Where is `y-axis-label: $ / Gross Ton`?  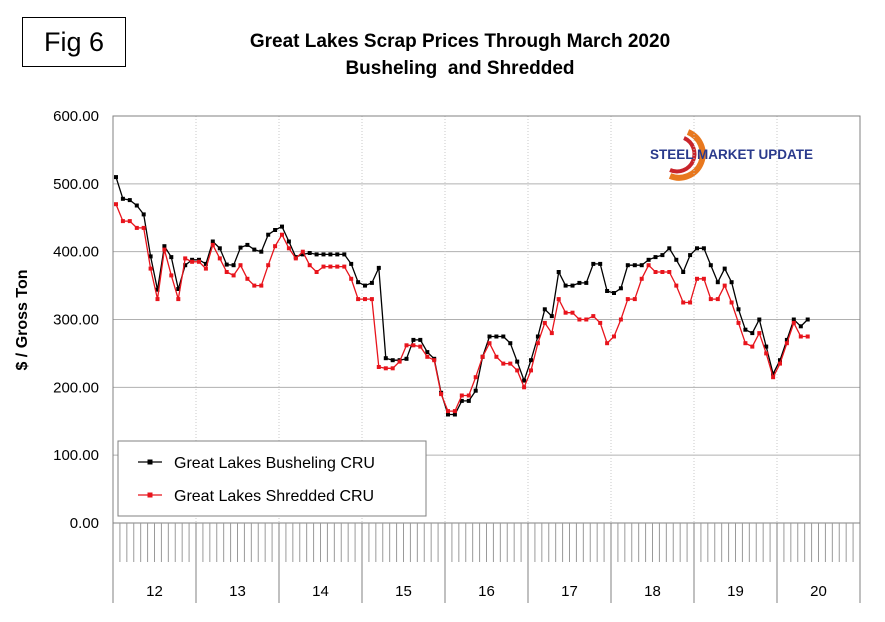 y-axis-label: $ / Gross Ton is located at coordinates (22, 319).